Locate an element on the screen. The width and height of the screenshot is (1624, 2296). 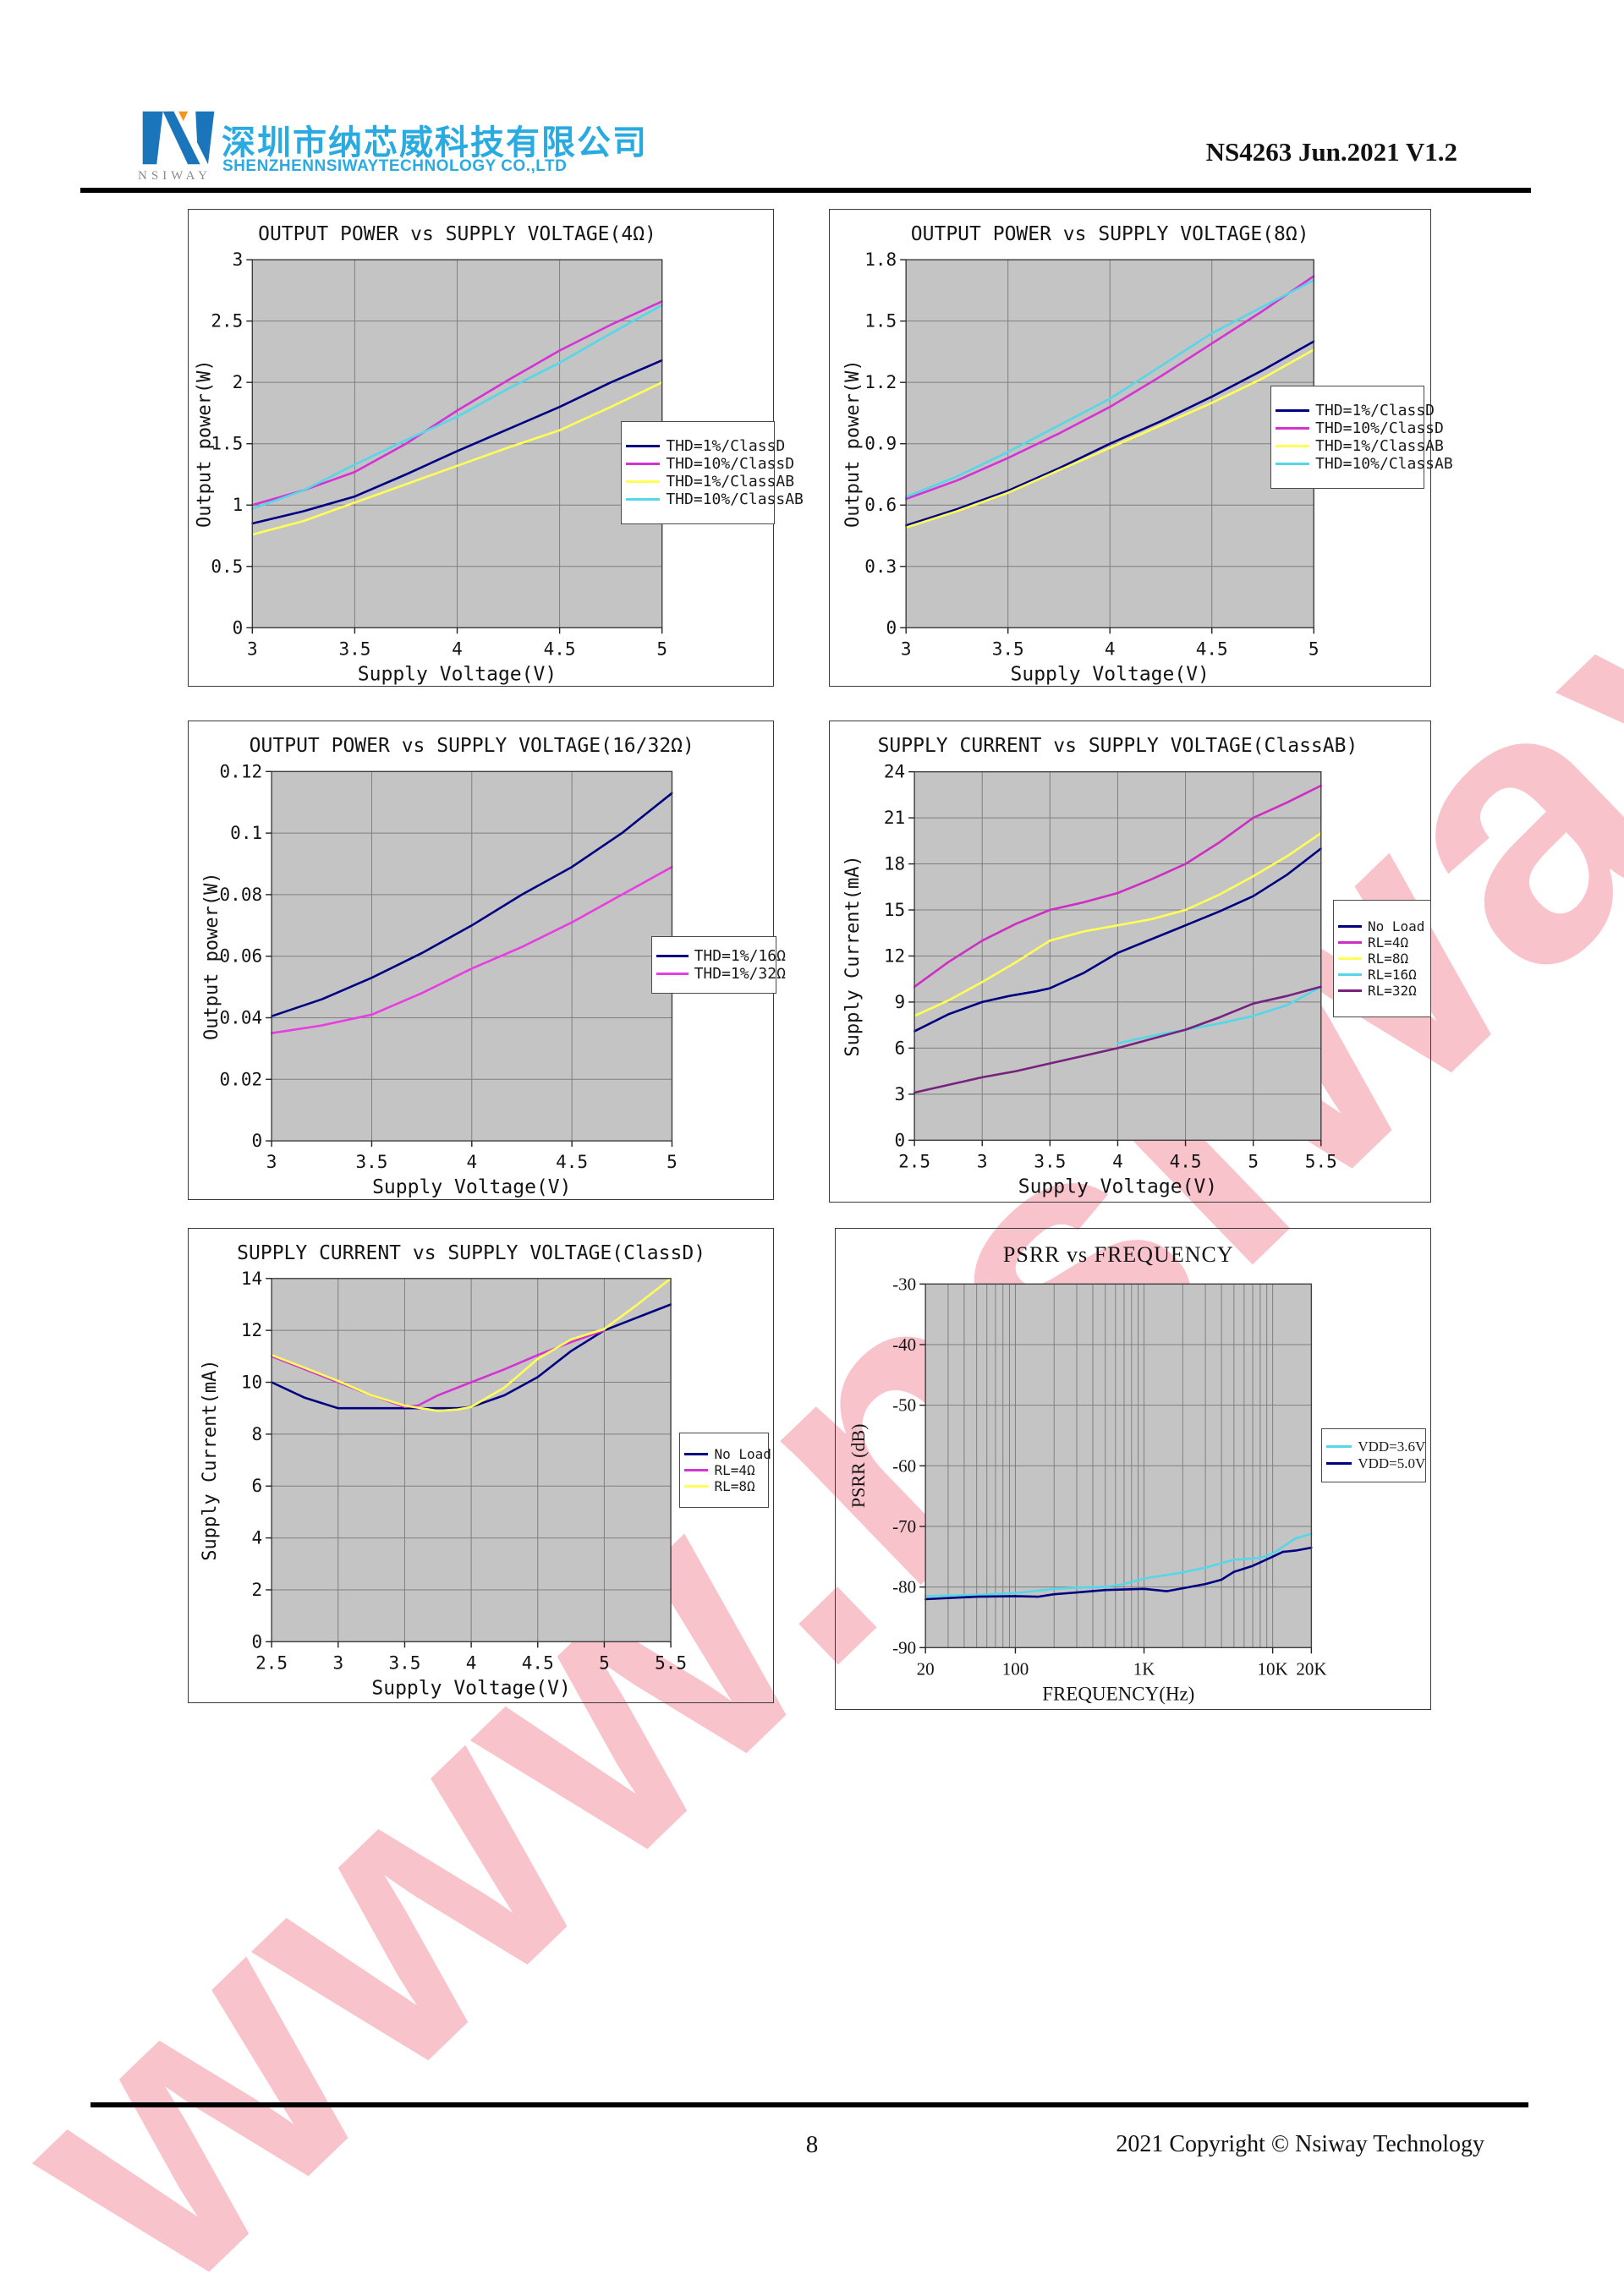
svg-text: 0.02 is located at coordinates (241, 1079).